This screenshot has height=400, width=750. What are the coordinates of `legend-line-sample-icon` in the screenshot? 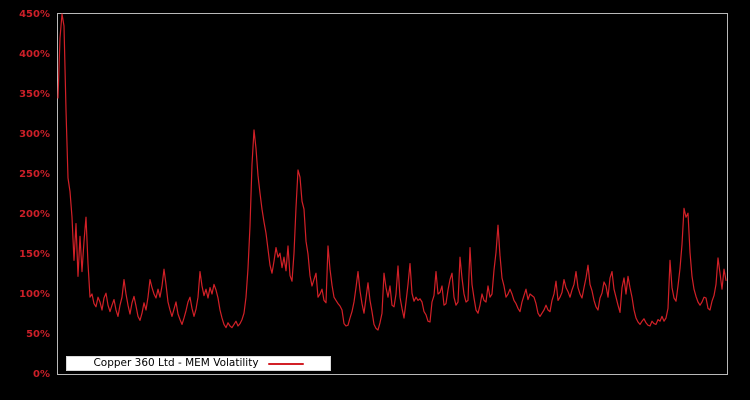 It's located at (285, 363).